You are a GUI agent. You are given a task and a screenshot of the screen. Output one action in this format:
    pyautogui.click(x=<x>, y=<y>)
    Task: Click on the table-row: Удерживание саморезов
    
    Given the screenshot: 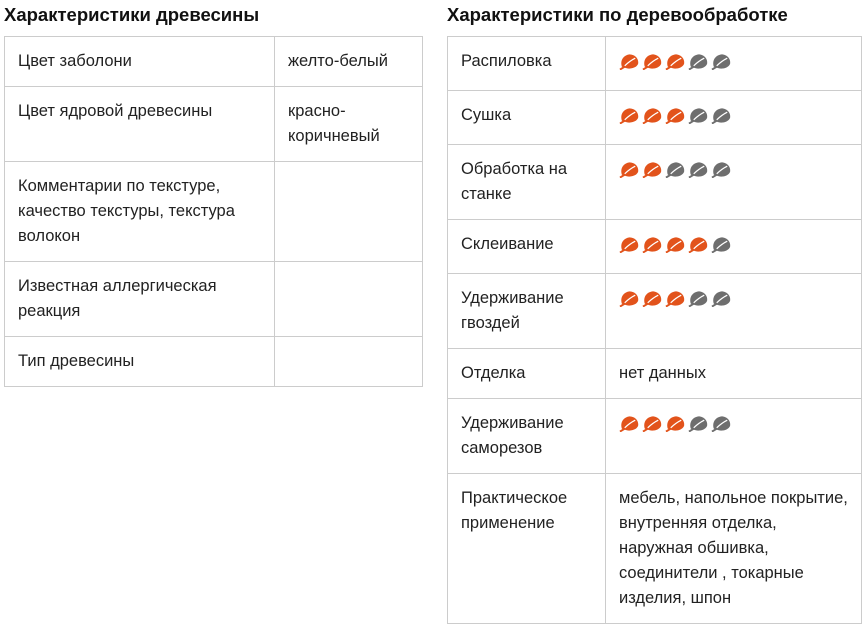 What is the action you would take?
    pyautogui.click(x=654, y=436)
    